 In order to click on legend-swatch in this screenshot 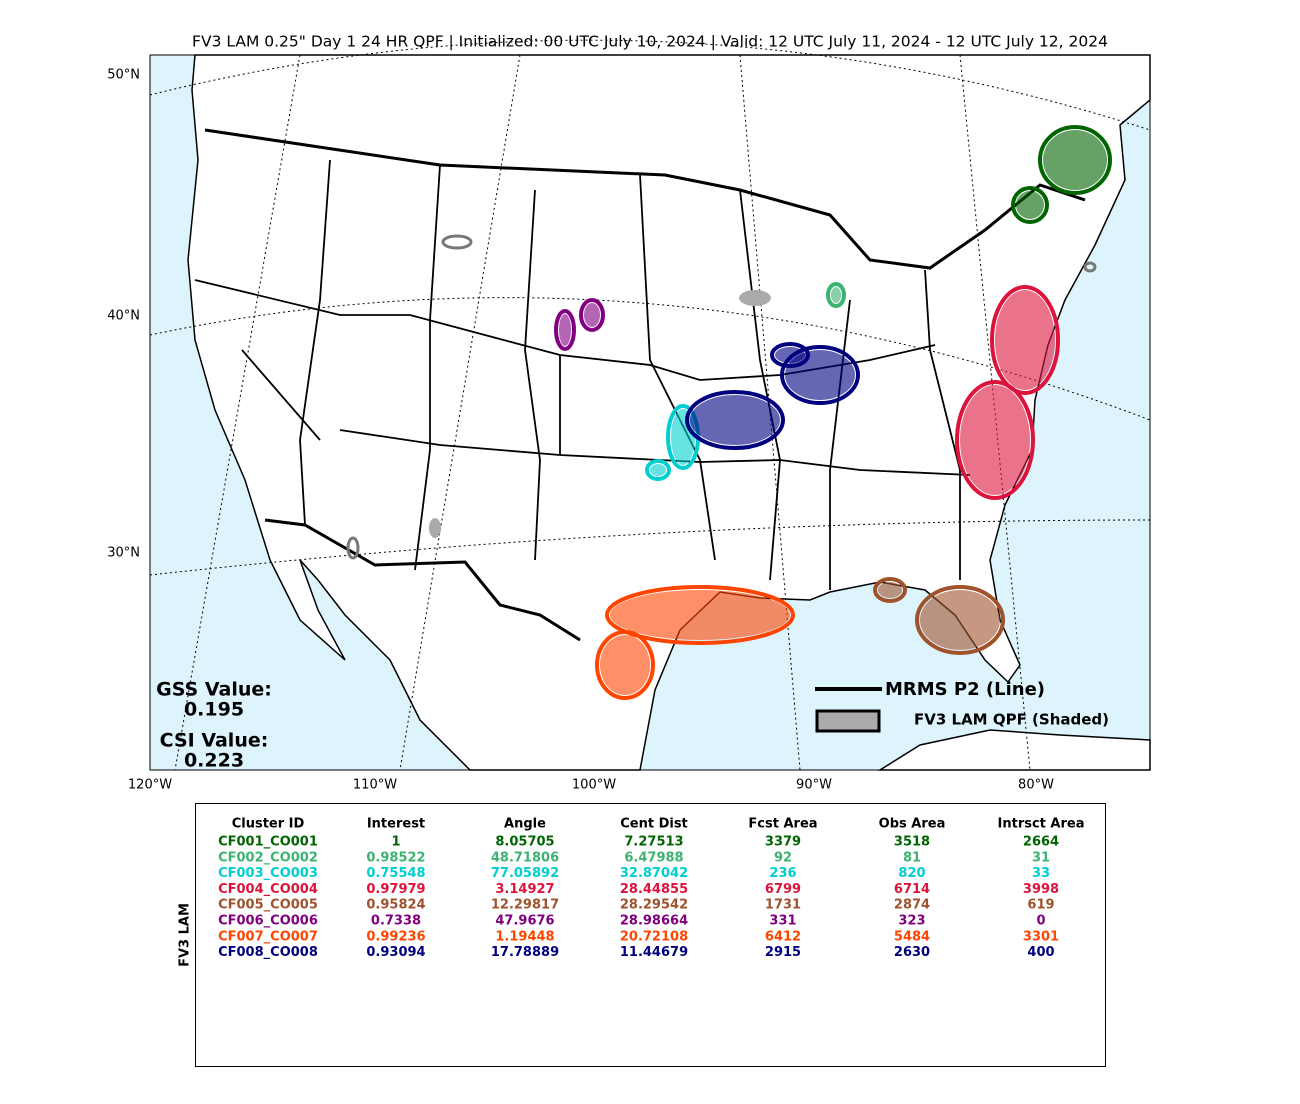, I will do `click(848, 721)`.